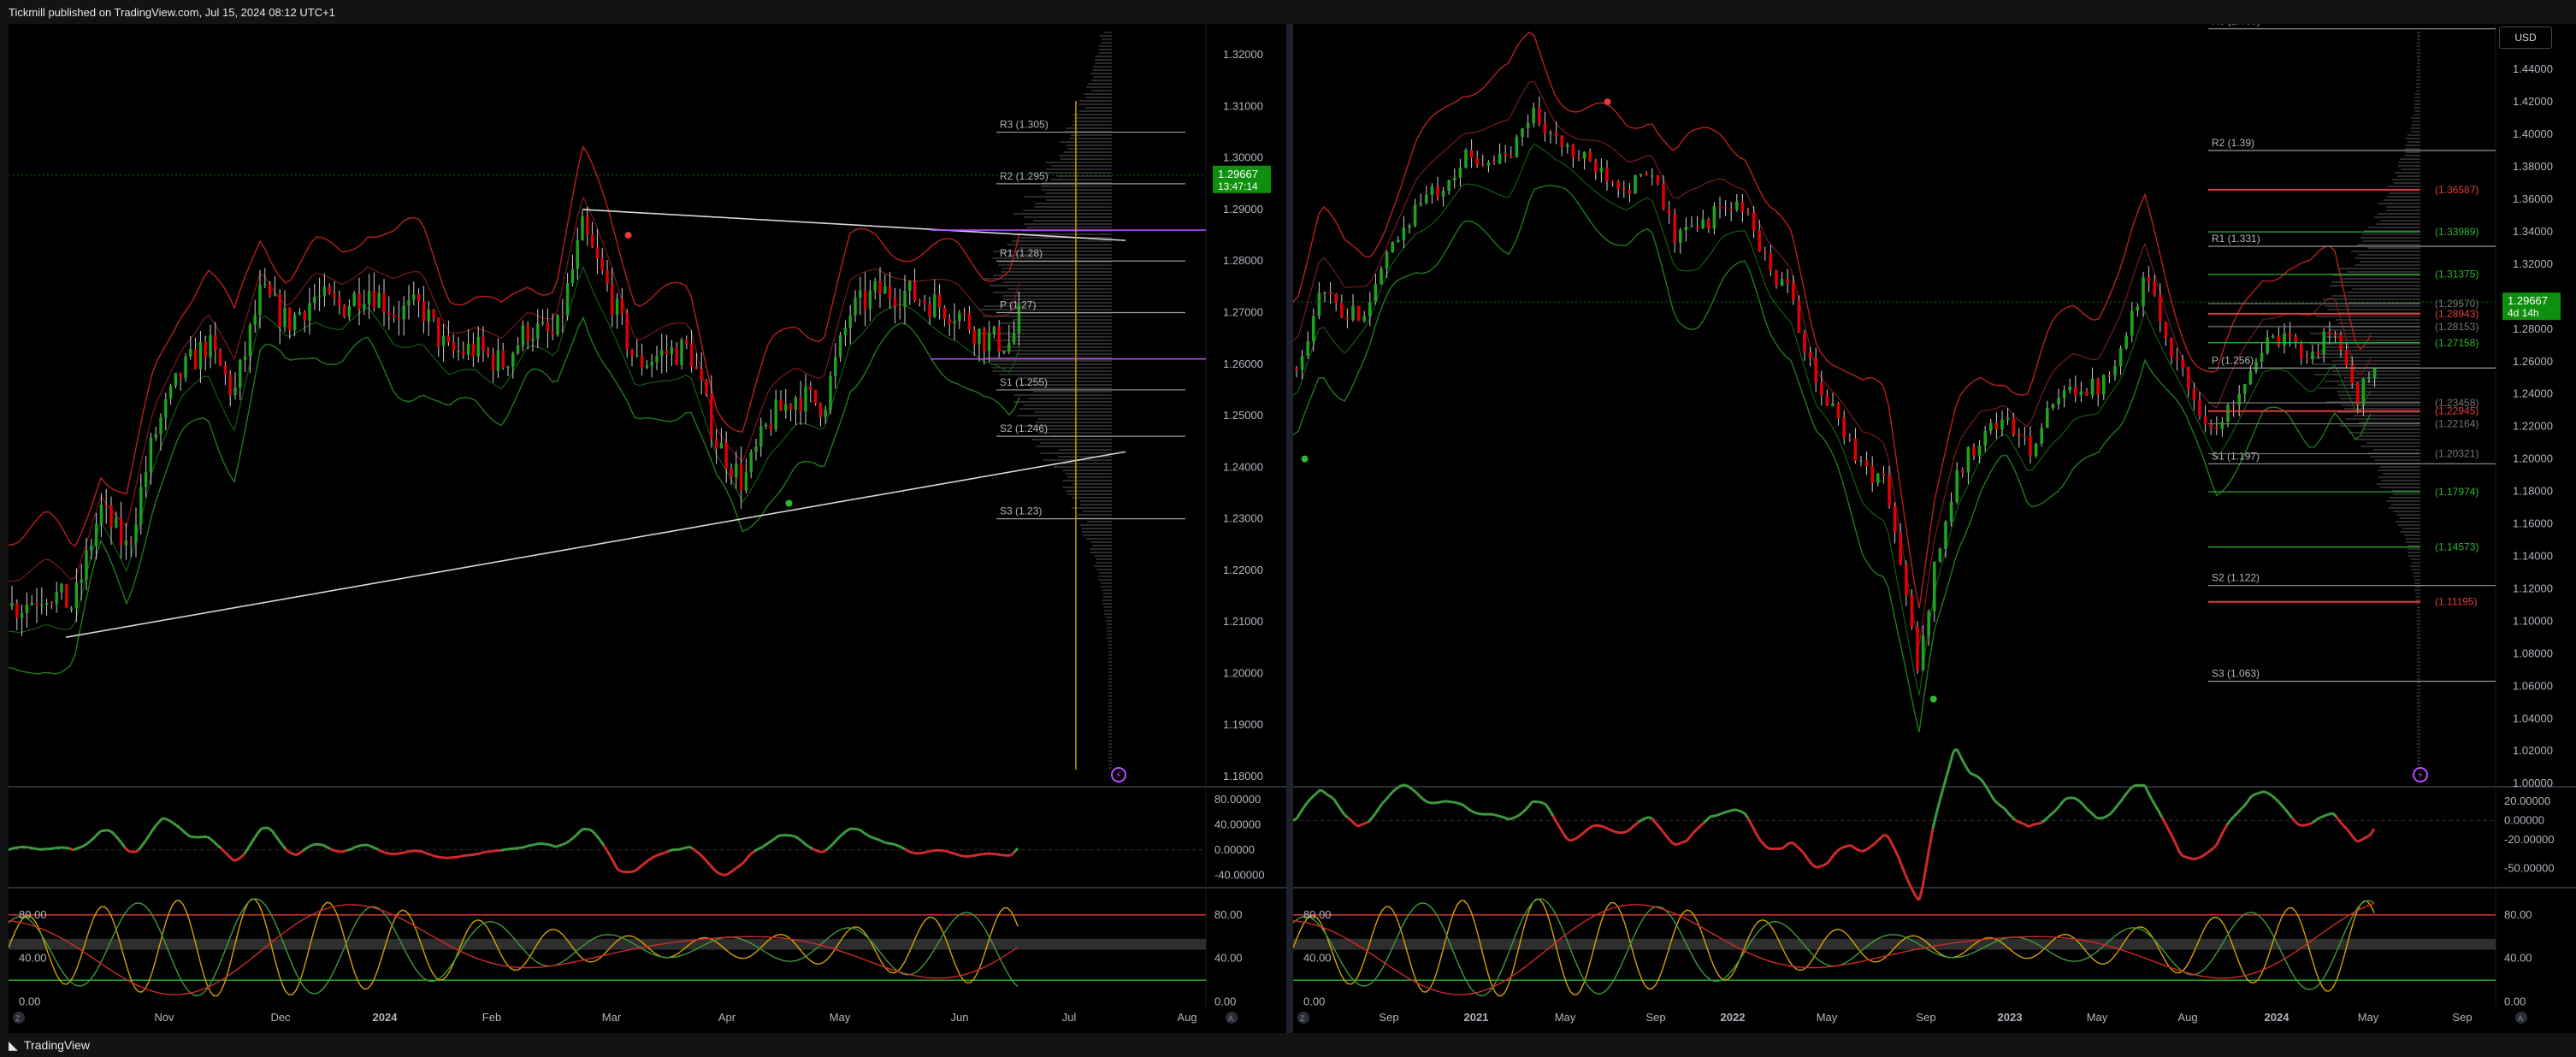 This screenshot has height=1057, width=2576. I want to click on currency-button: USD, so click(2525, 38).